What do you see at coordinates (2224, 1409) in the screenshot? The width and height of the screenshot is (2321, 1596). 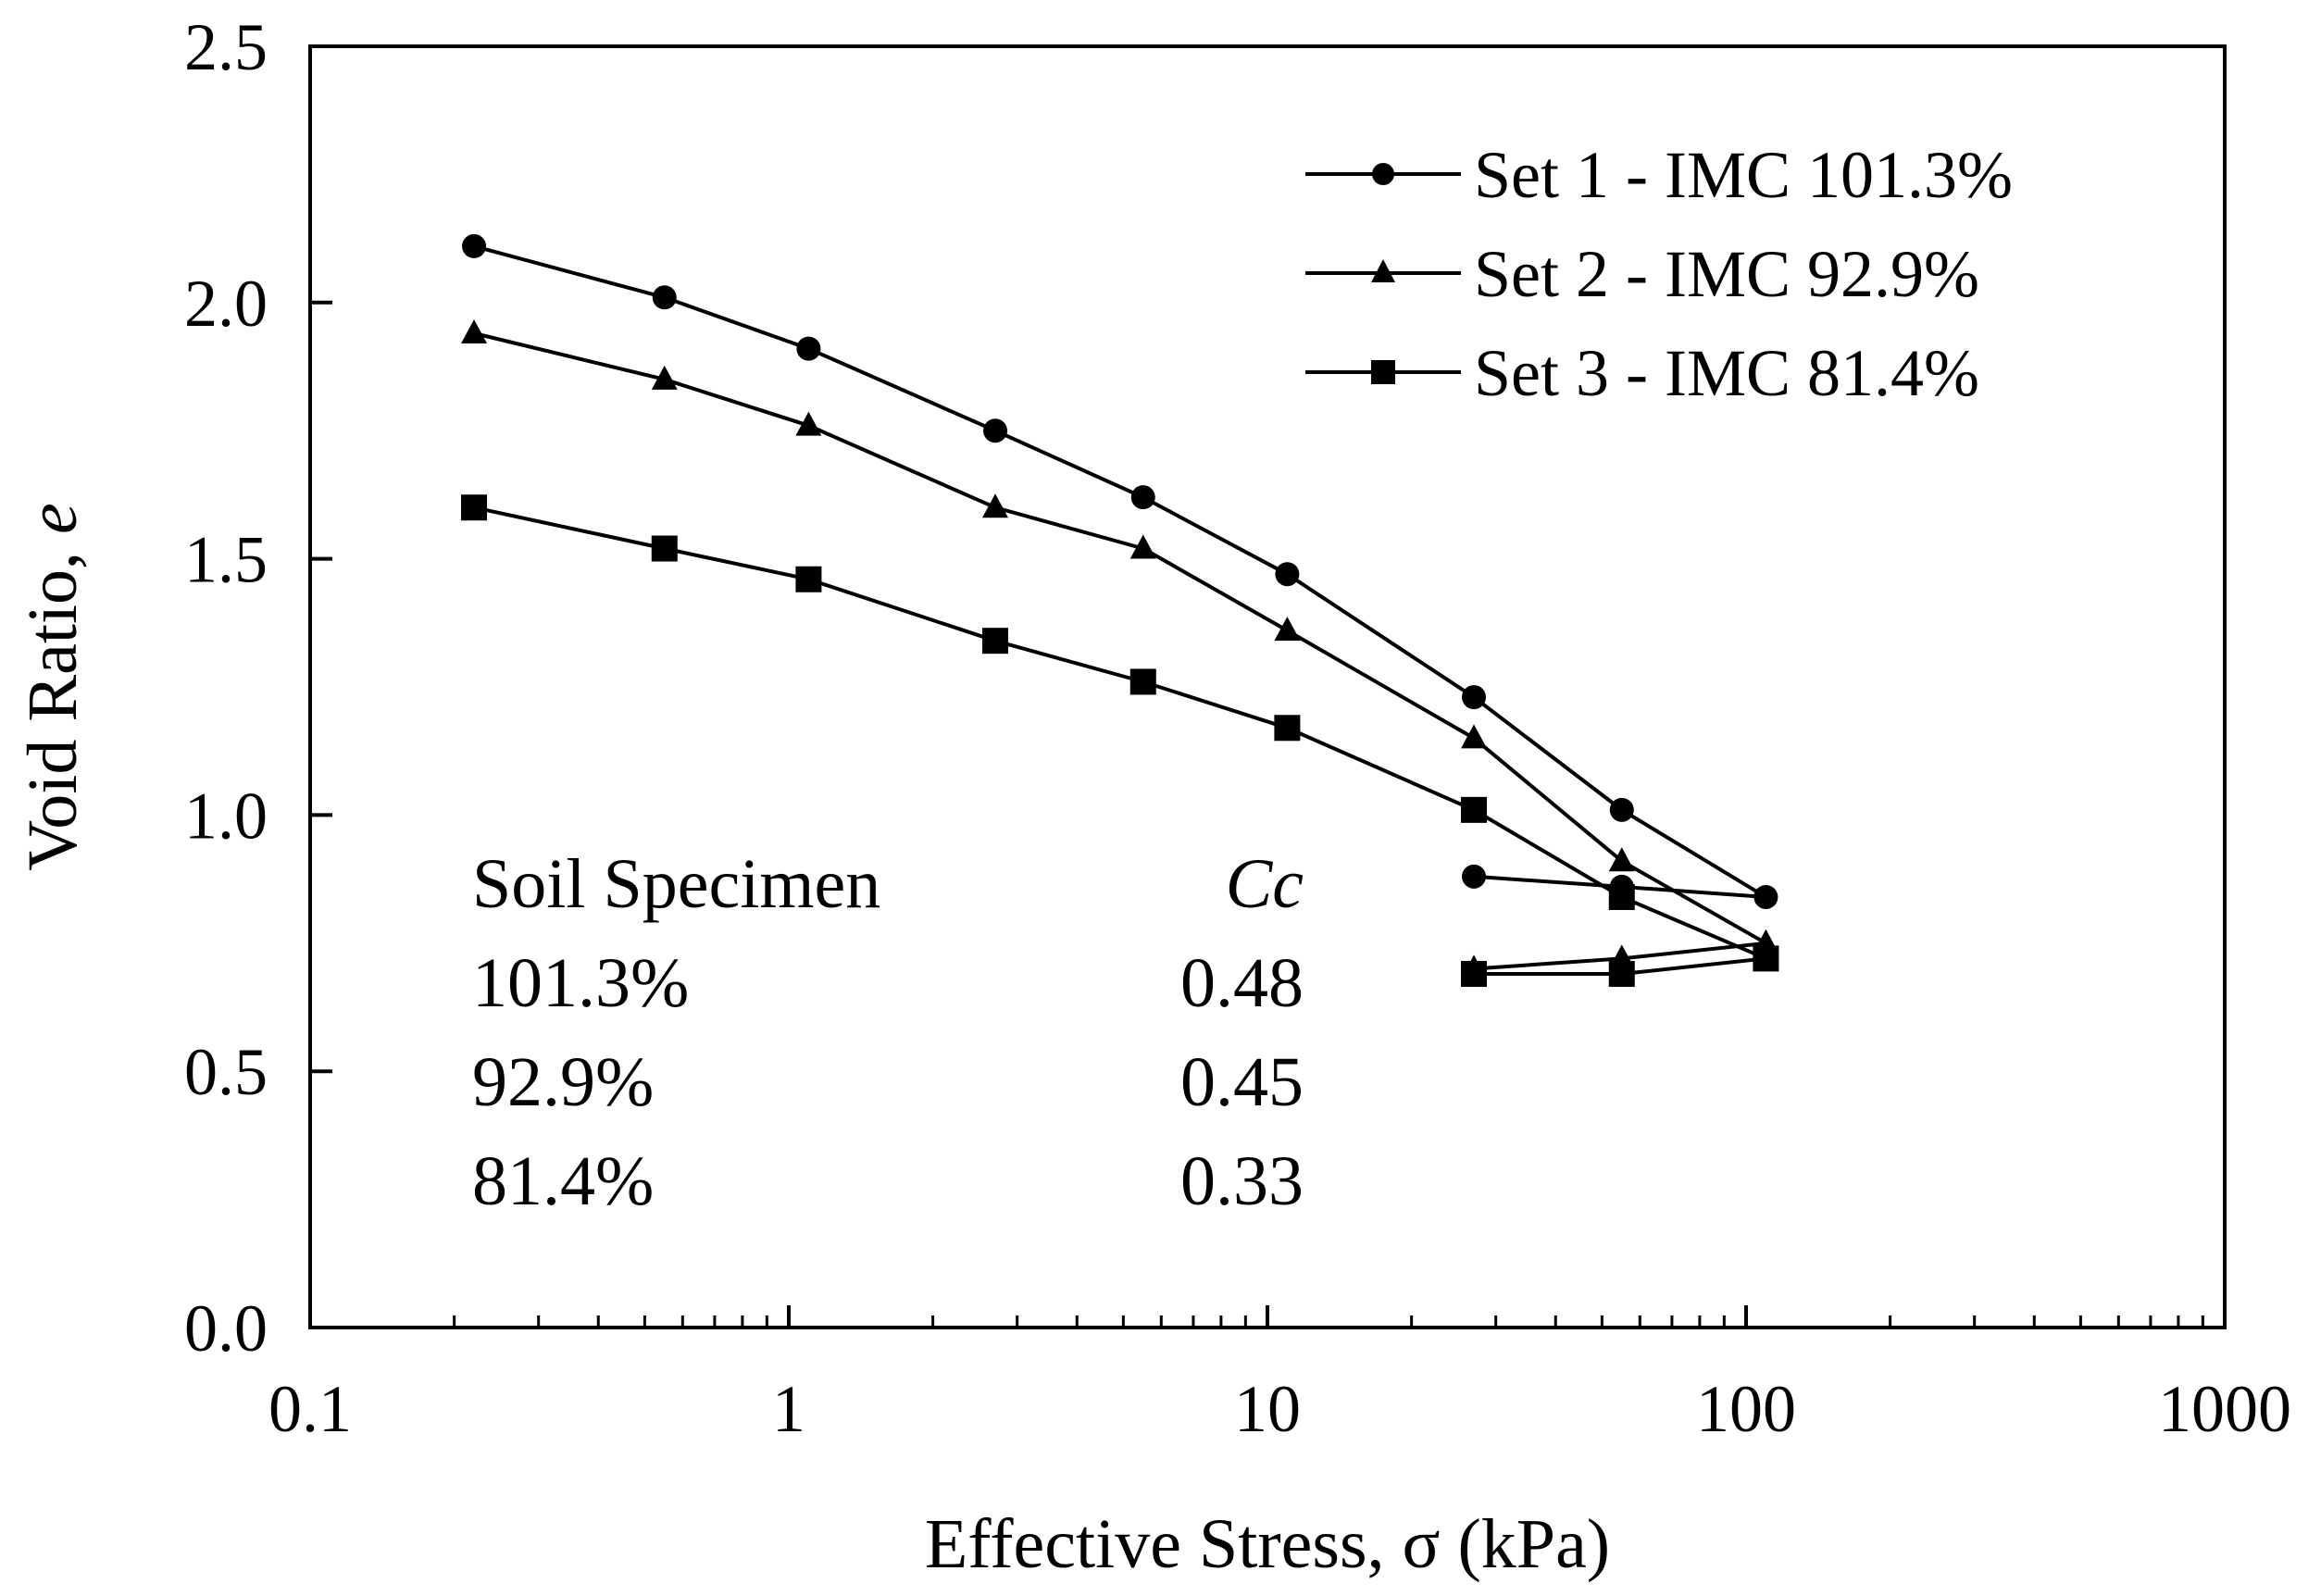 I see `x-tick-label: 1000` at bounding box center [2224, 1409].